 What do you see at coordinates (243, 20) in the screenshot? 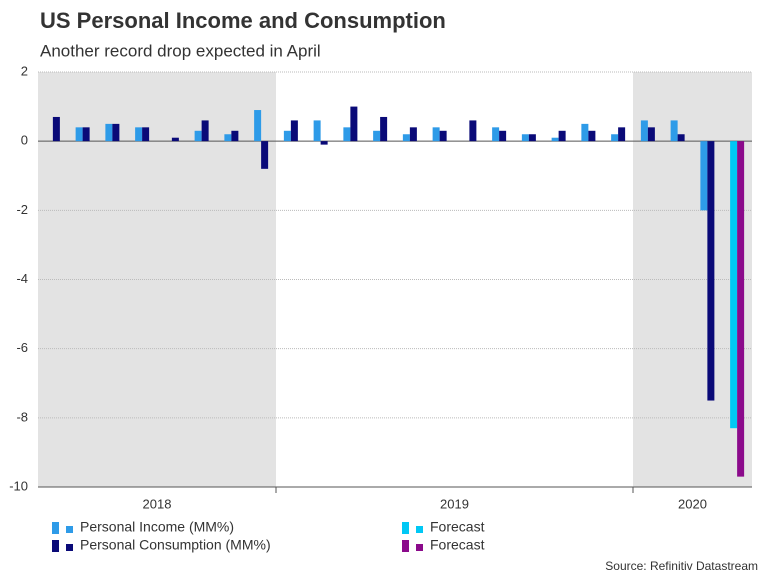
I see `chart-title: US Personal Income and Consumption` at bounding box center [243, 20].